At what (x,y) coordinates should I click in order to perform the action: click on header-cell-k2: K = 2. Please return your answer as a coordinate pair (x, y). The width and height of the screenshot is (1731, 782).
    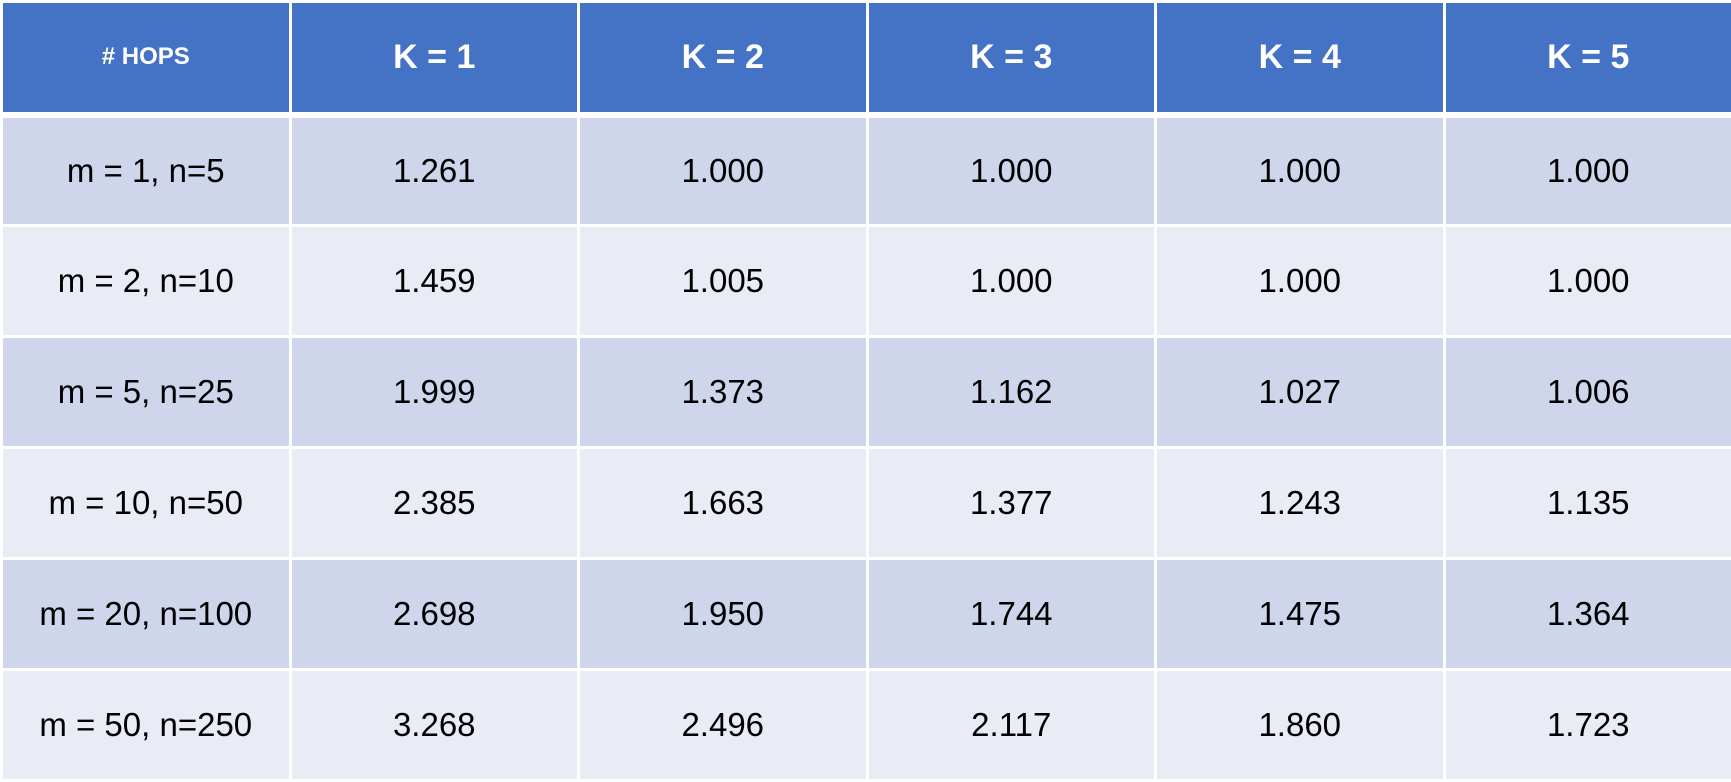
    Looking at the image, I should click on (723, 58).